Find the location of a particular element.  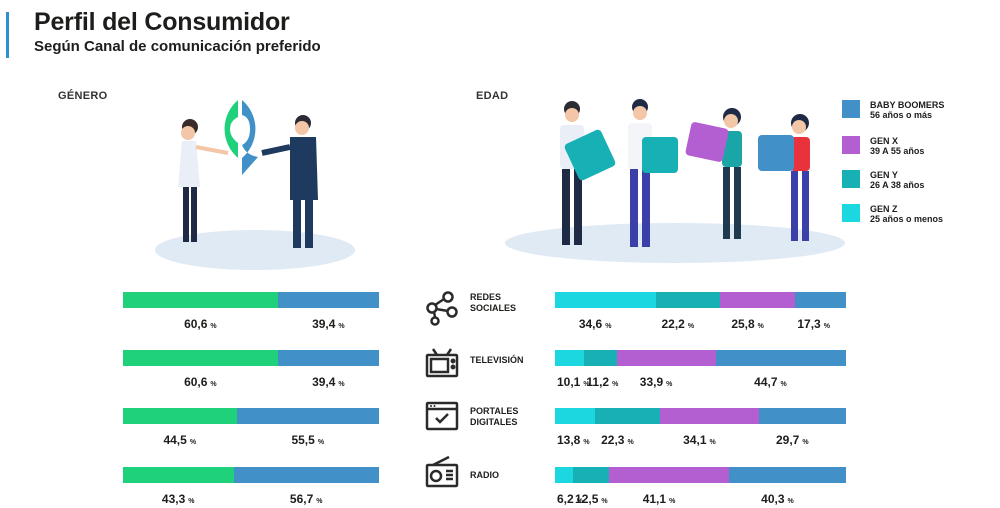

legend-item-gen-y: GEN Y 26 A 38 años is located at coordinates (917, 185).